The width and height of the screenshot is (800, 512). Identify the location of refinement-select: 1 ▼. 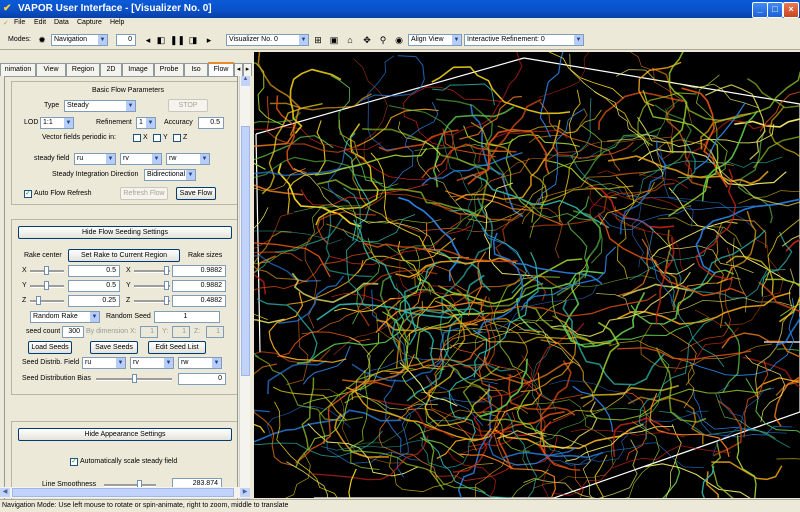
(146, 123).